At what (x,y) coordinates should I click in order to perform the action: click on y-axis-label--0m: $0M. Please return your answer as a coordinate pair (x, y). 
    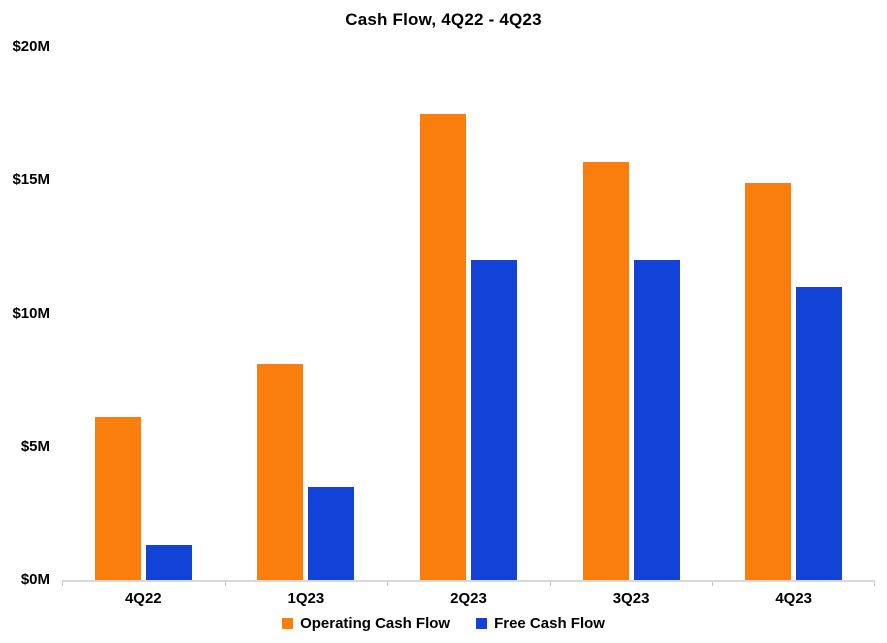
    Looking at the image, I should click on (35, 579).